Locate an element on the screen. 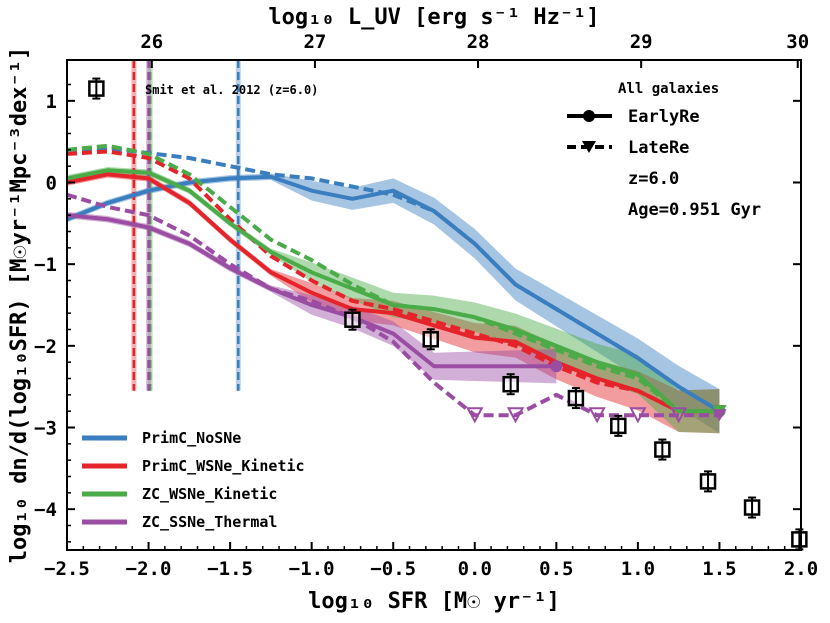  legend-label-zc-wsne-kinetic: ZC_WSNe_Kinetic is located at coordinates (209, 494).